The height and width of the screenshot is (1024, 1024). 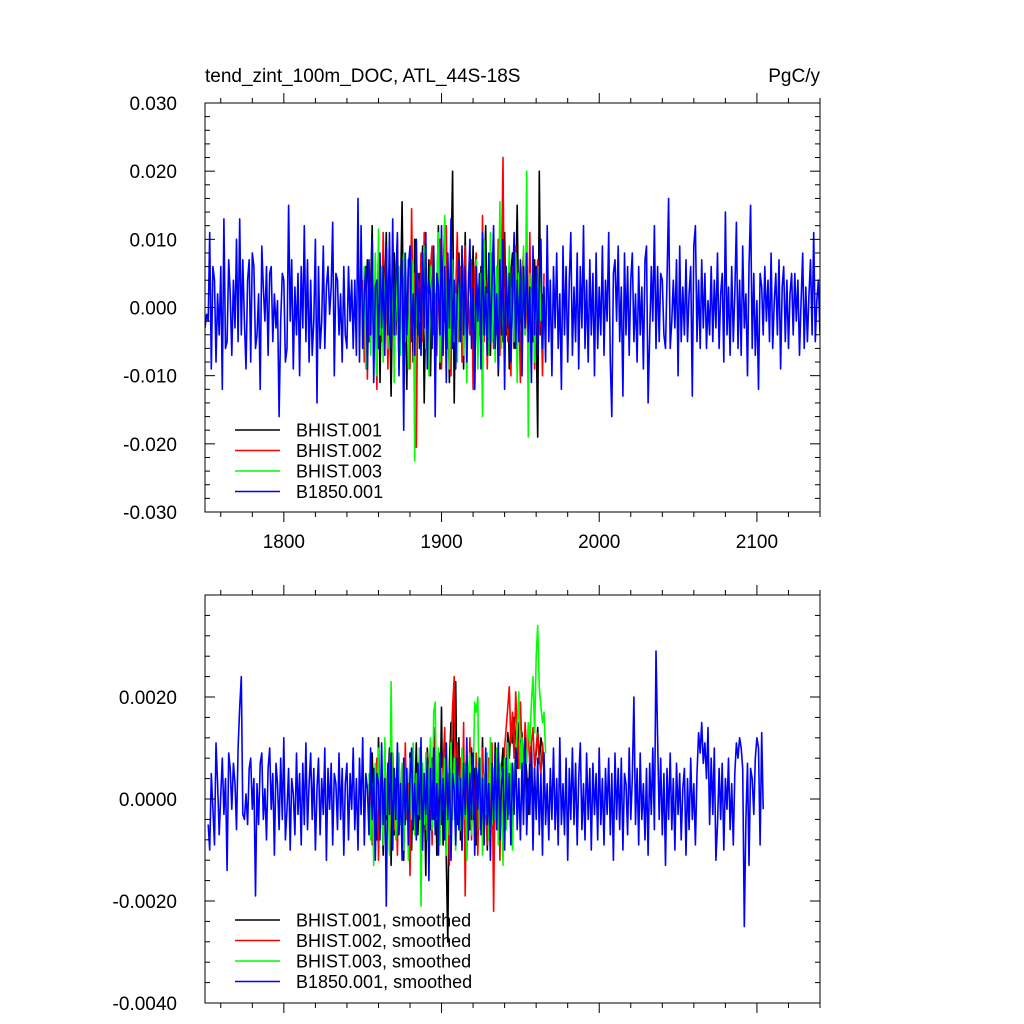 What do you see at coordinates (153, 309) in the screenshot?
I see `y-tick-label: 0.000` at bounding box center [153, 309].